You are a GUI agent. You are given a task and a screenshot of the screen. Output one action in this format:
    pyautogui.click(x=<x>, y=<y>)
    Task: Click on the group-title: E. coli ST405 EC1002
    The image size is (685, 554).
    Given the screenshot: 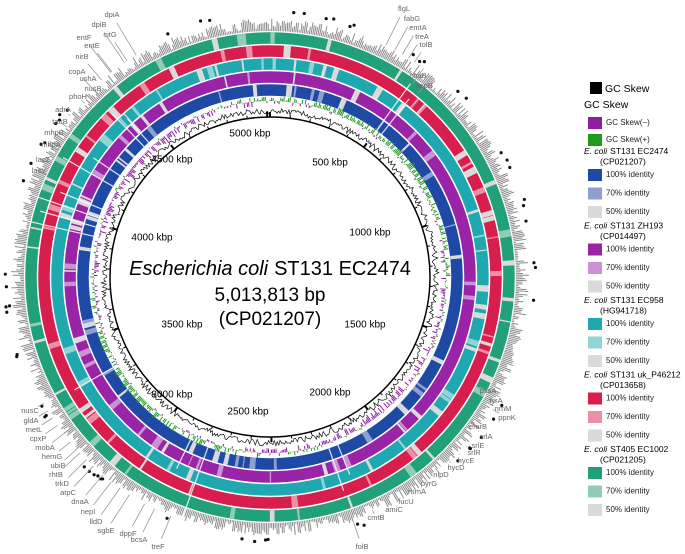 What is the action you would take?
    pyautogui.click(x=626, y=449)
    